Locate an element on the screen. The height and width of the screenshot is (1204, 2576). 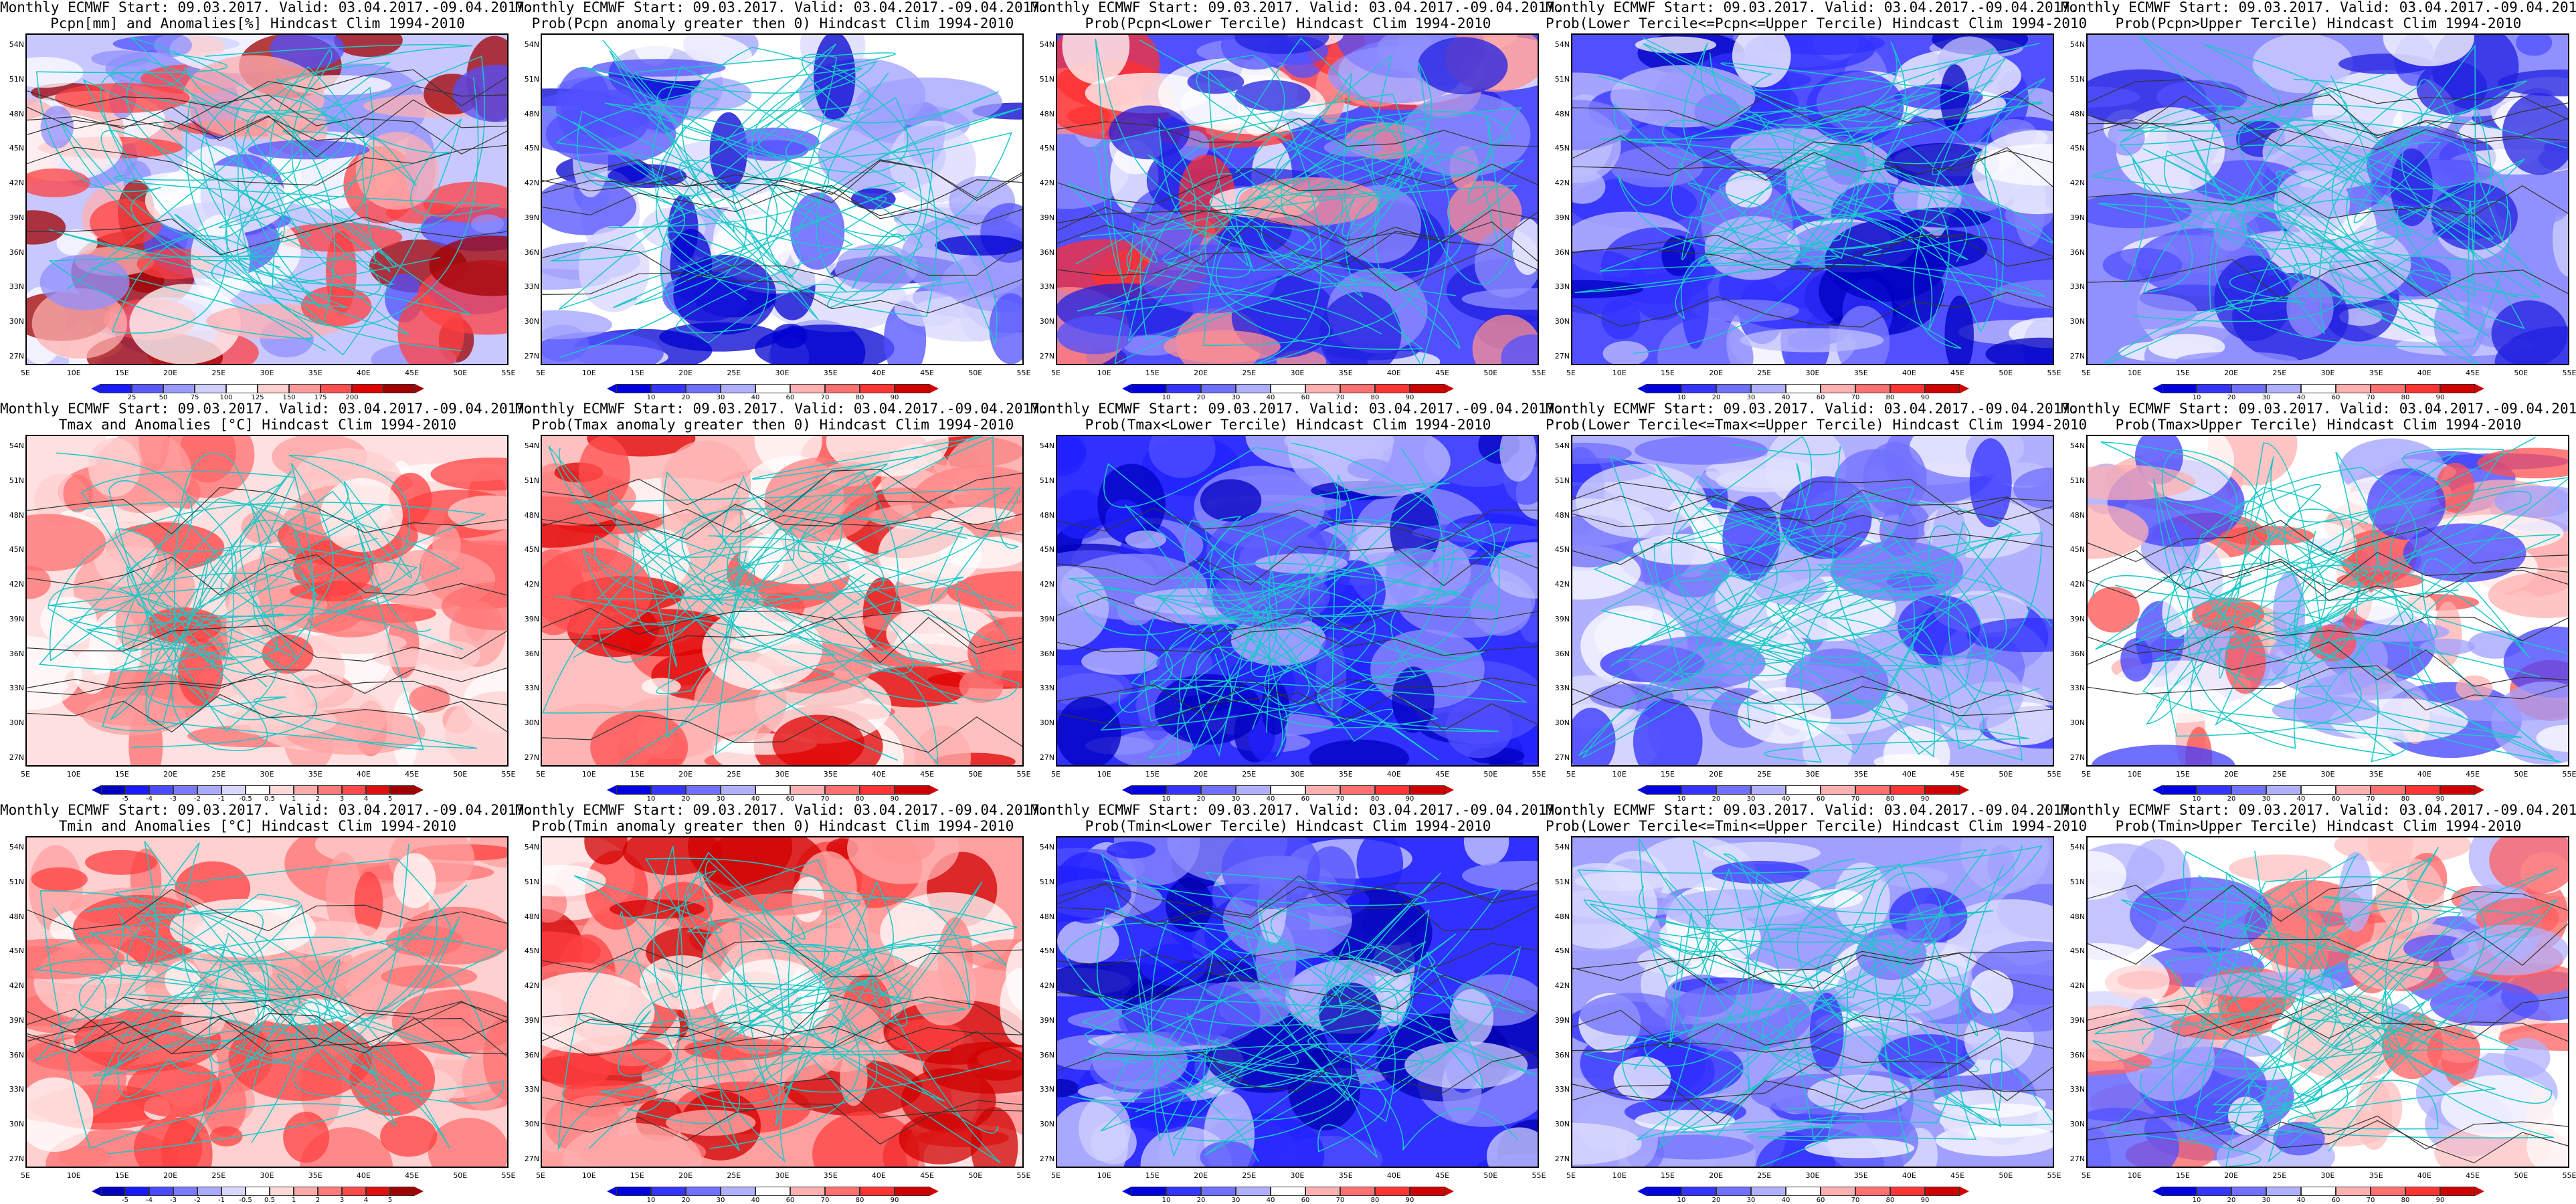
lon-tick-label: 40E is located at coordinates (1909, 774).